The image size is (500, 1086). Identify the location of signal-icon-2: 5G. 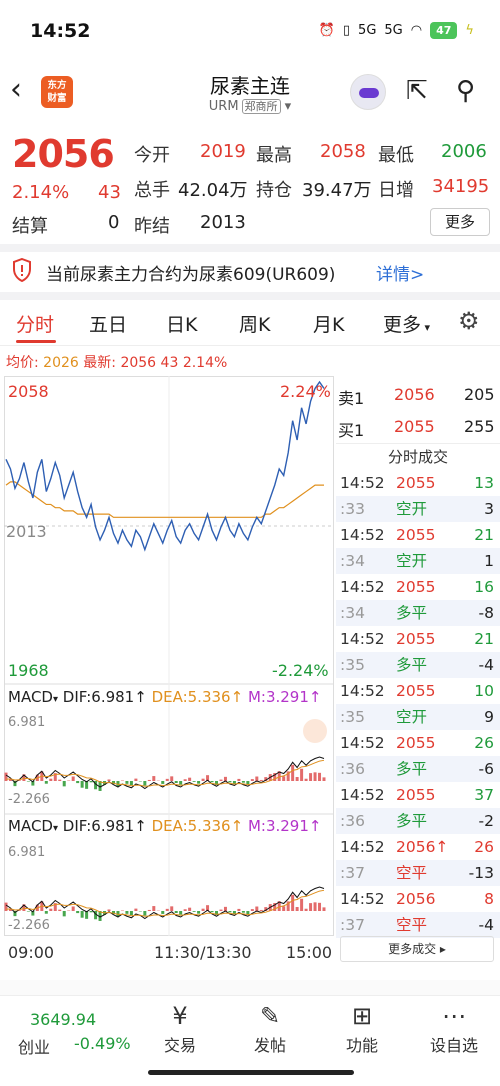
(393, 30).